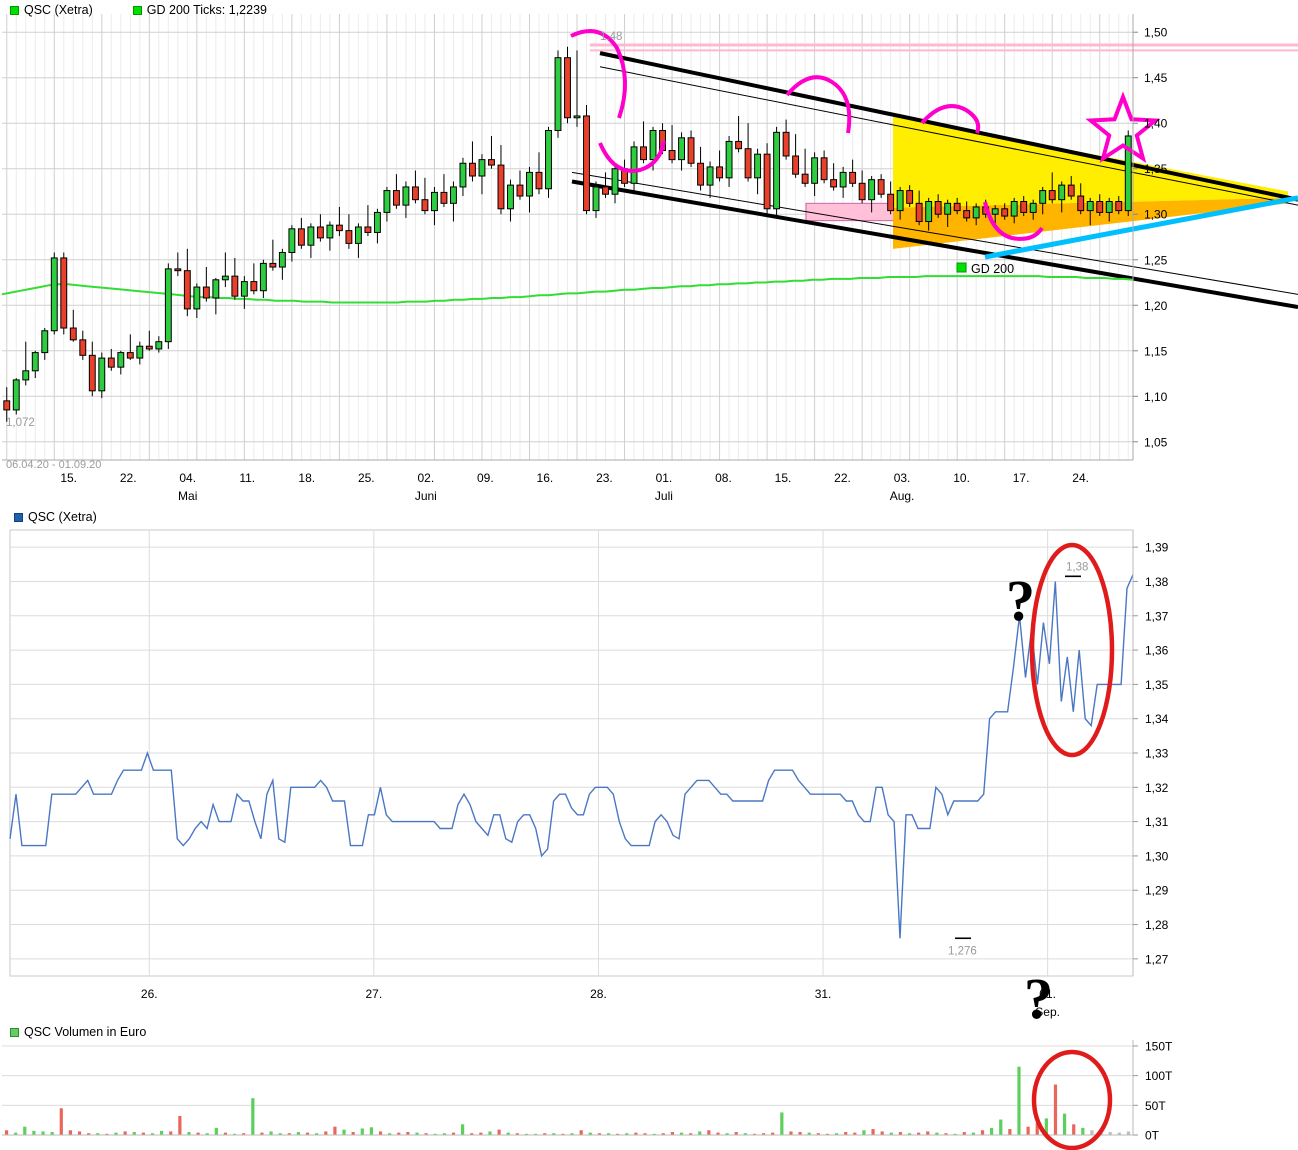  I want to click on intraday-x-tick: 27., so click(374, 994).